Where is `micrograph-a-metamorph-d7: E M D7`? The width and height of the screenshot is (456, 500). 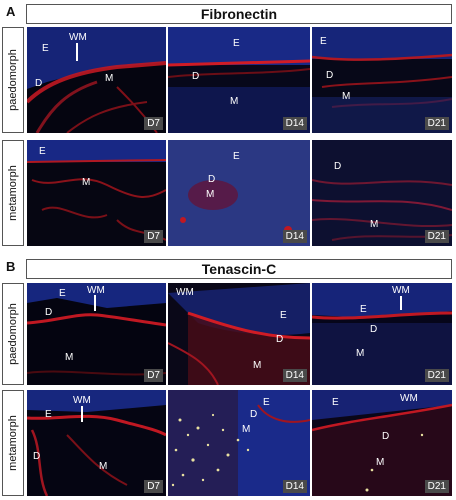
micrograph-a-metamorph-d7: E M D7 is located at coordinates (96, 193).